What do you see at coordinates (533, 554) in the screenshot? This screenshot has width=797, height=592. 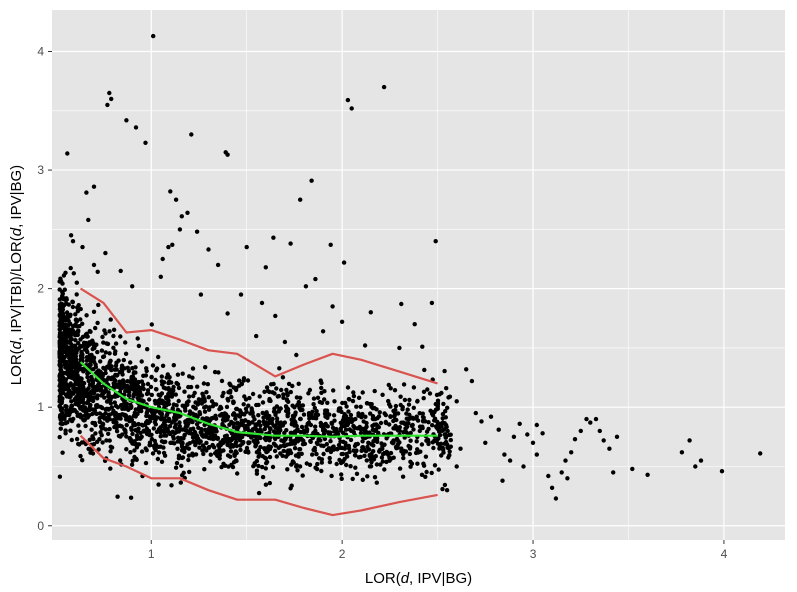 I see `x-tick-label: 3` at bounding box center [533, 554].